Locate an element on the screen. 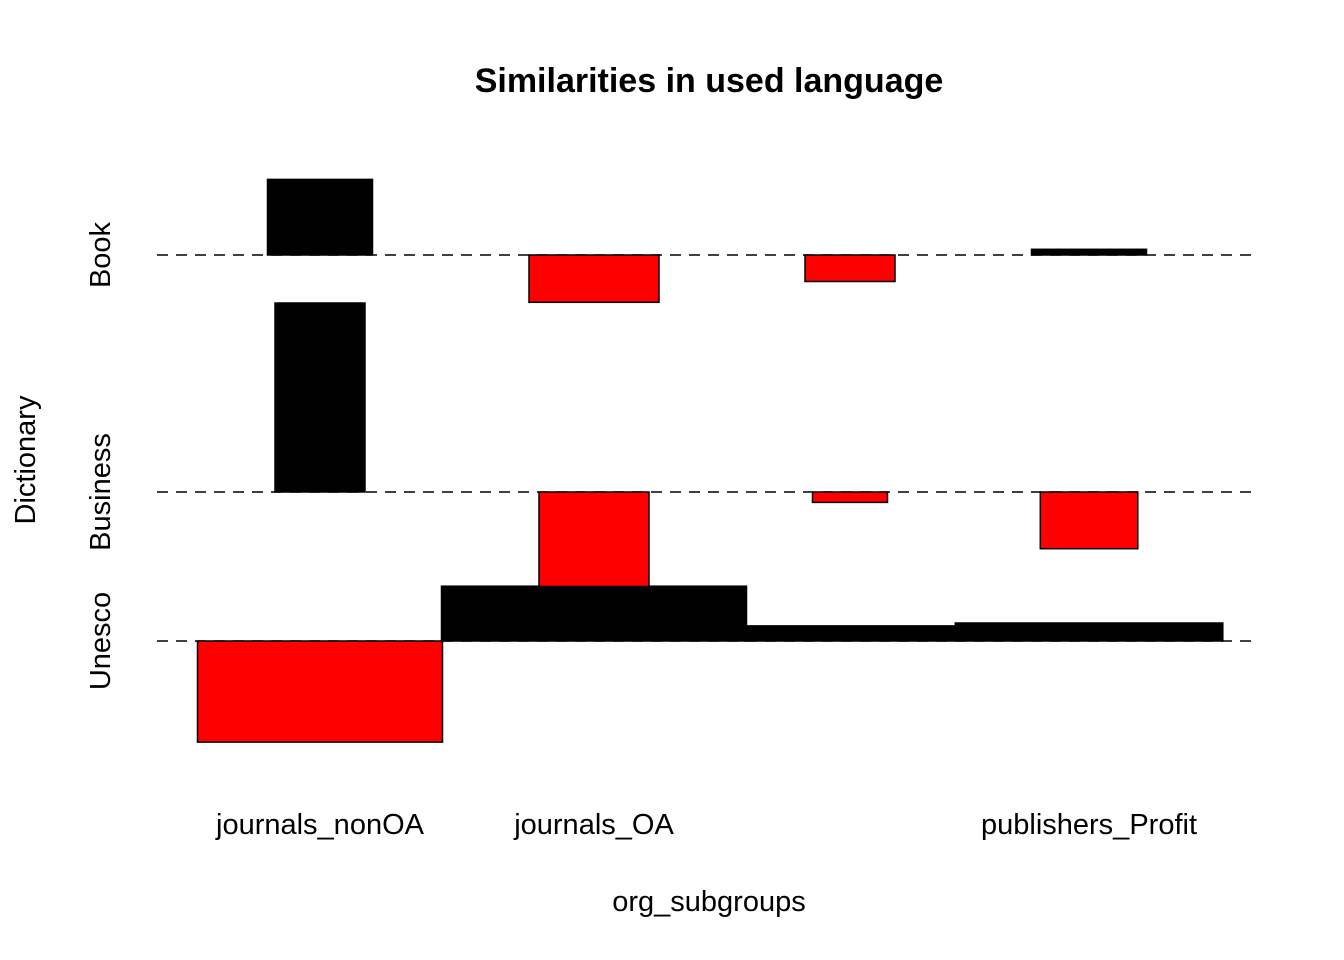  chart-title: Similarities in used language is located at coordinates (709, 81).